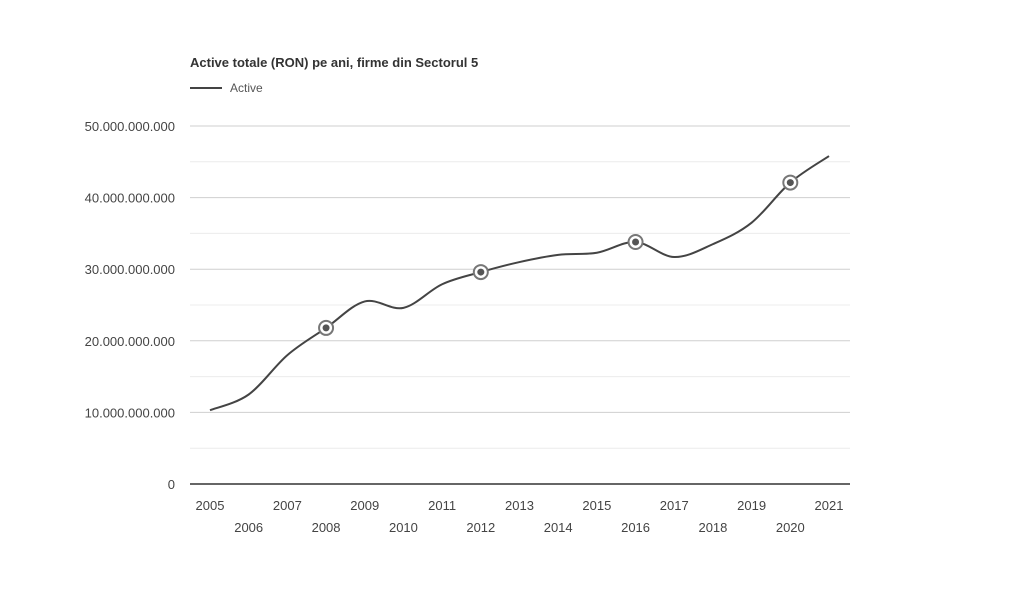  I want to click on legend-label-active: Active, so click(246, 88).